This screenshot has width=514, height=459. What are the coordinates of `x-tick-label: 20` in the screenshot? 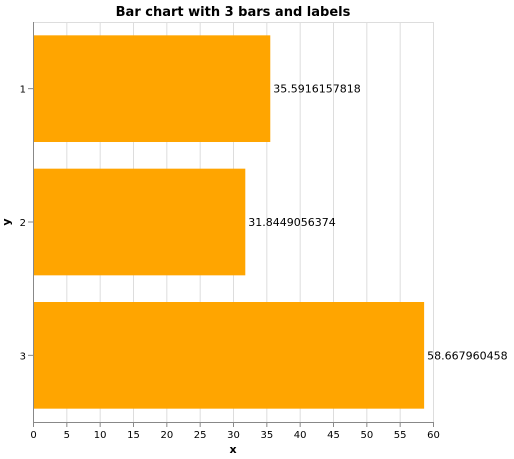 It's located at (166, 435).